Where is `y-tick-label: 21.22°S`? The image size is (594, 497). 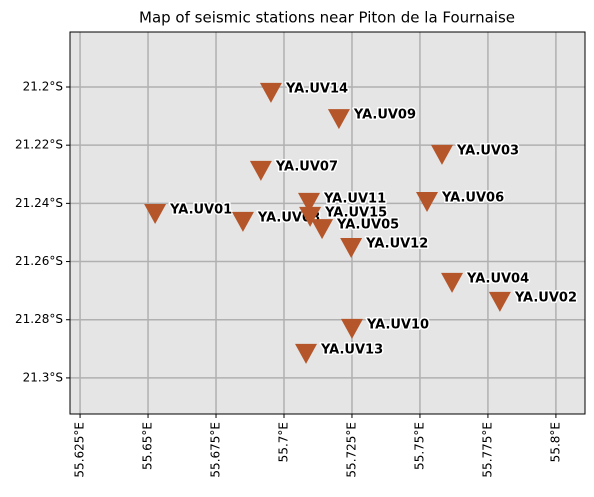
y-tick-label: 21.22°S is located at coordinates (39, 145).